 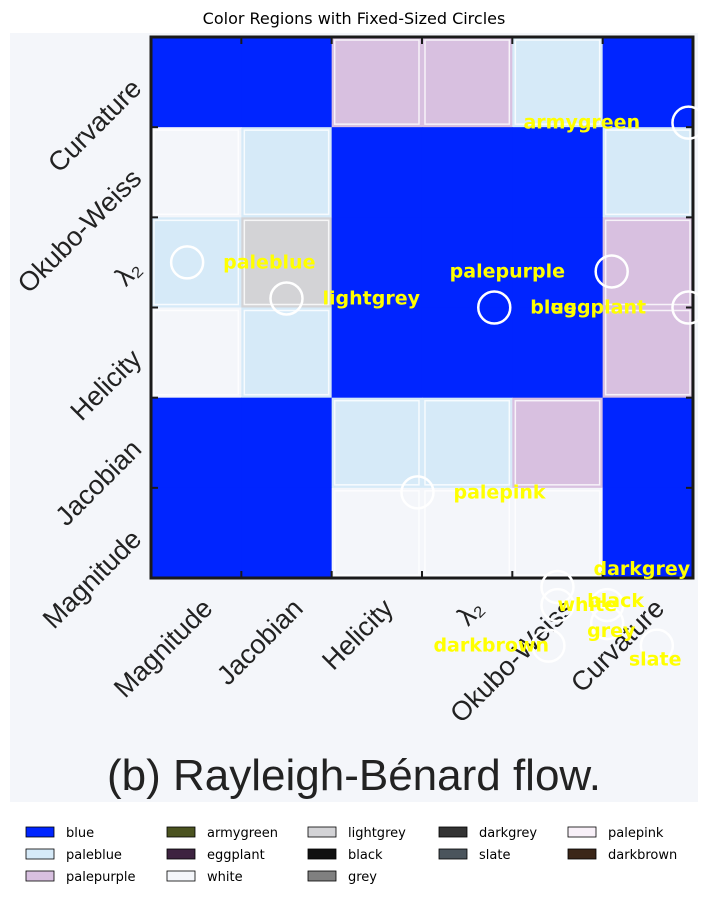 What do you see at coordinates (507, 271) in the screenshot?
I see `circle-label: palepurple` at bounding box center [507, 271].